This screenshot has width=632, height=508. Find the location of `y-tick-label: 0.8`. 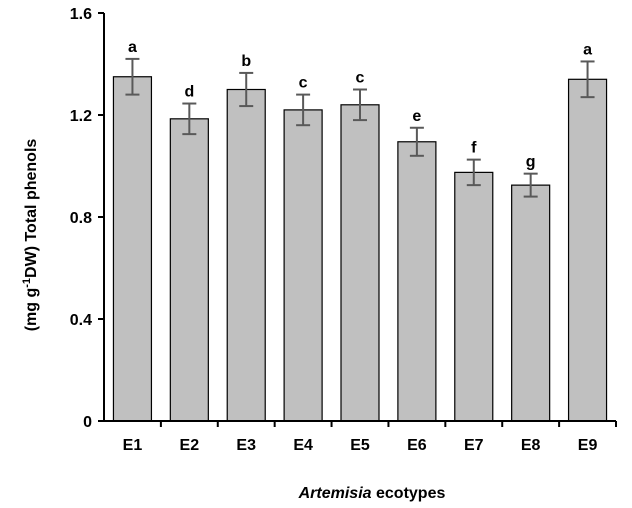

y-tick-label: 0.8 is located at coordinates (81, 218).